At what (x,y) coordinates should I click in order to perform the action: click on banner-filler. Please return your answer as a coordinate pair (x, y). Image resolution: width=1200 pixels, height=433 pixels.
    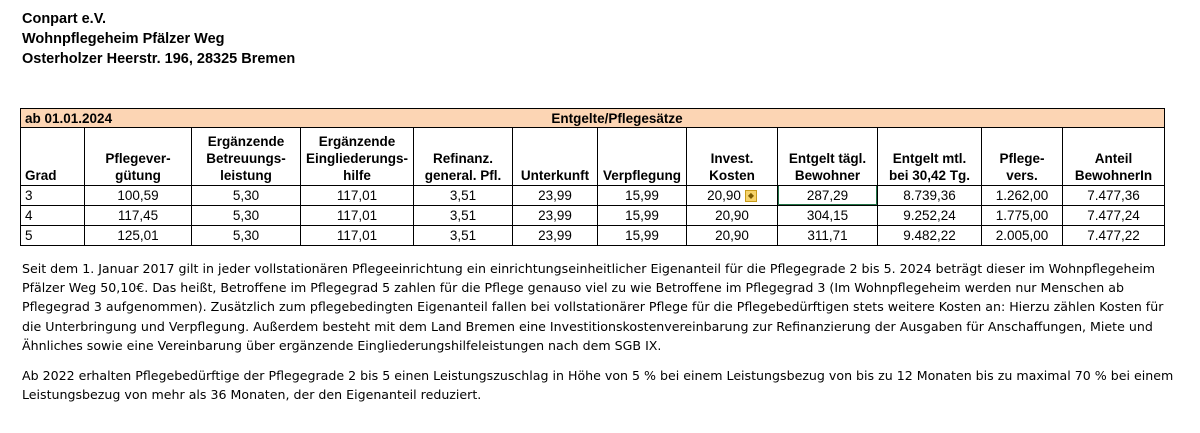
    Looking at the image, I should click on (1021, 118).